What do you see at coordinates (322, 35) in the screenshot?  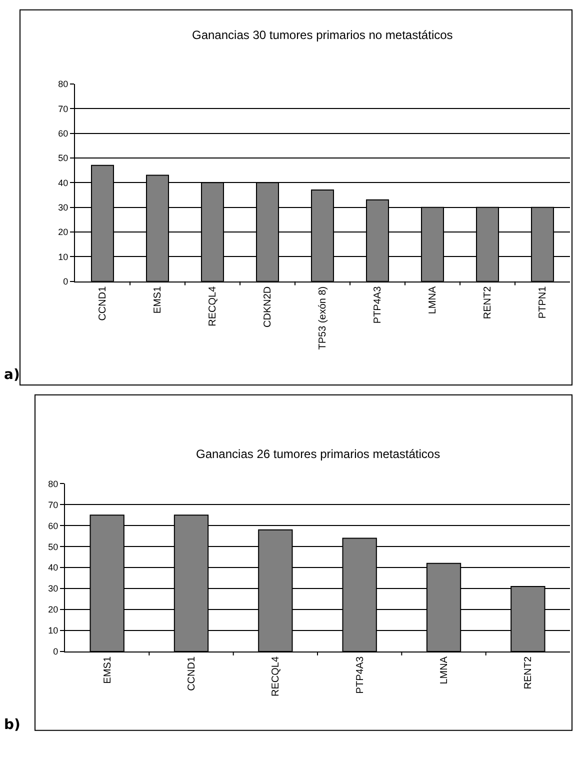 I see `chart-title: Ganancias 30 tumores primarios no metastáticos` at bounding box center [322, 35].